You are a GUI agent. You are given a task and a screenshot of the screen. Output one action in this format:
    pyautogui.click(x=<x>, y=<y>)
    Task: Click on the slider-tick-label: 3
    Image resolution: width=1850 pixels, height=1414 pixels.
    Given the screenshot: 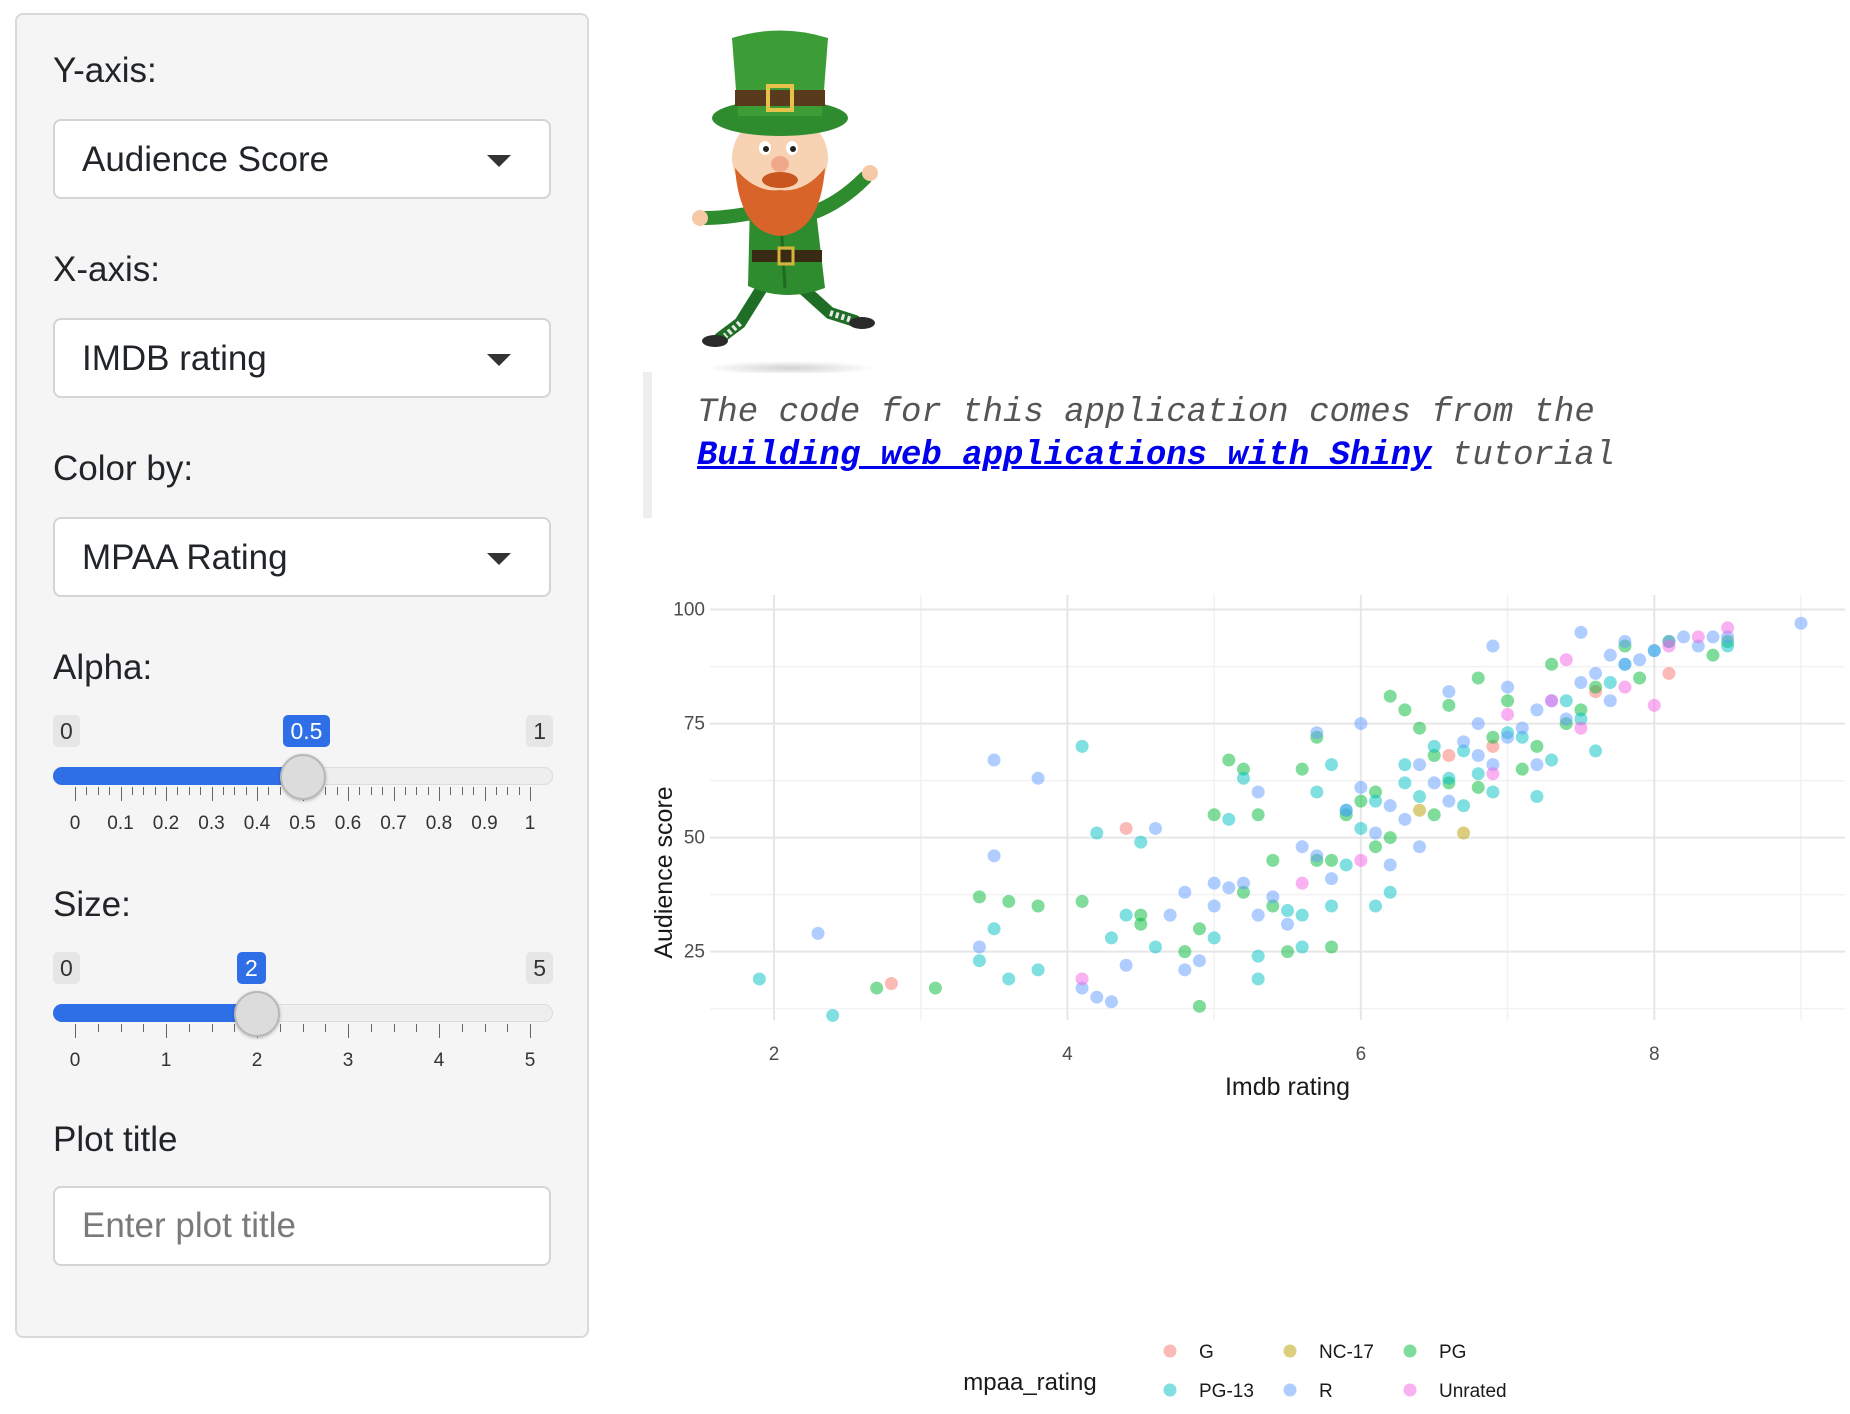 What is the action you would take?
    pyautogui.click(x=348, y=1060)
    